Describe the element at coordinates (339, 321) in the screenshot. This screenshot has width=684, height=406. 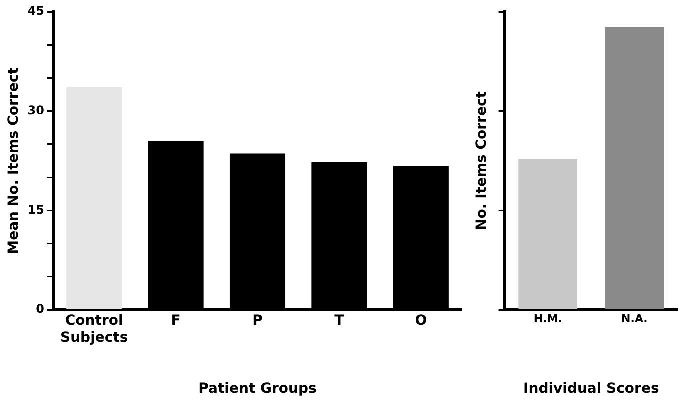
I see `x-tick-label: T` at that location.